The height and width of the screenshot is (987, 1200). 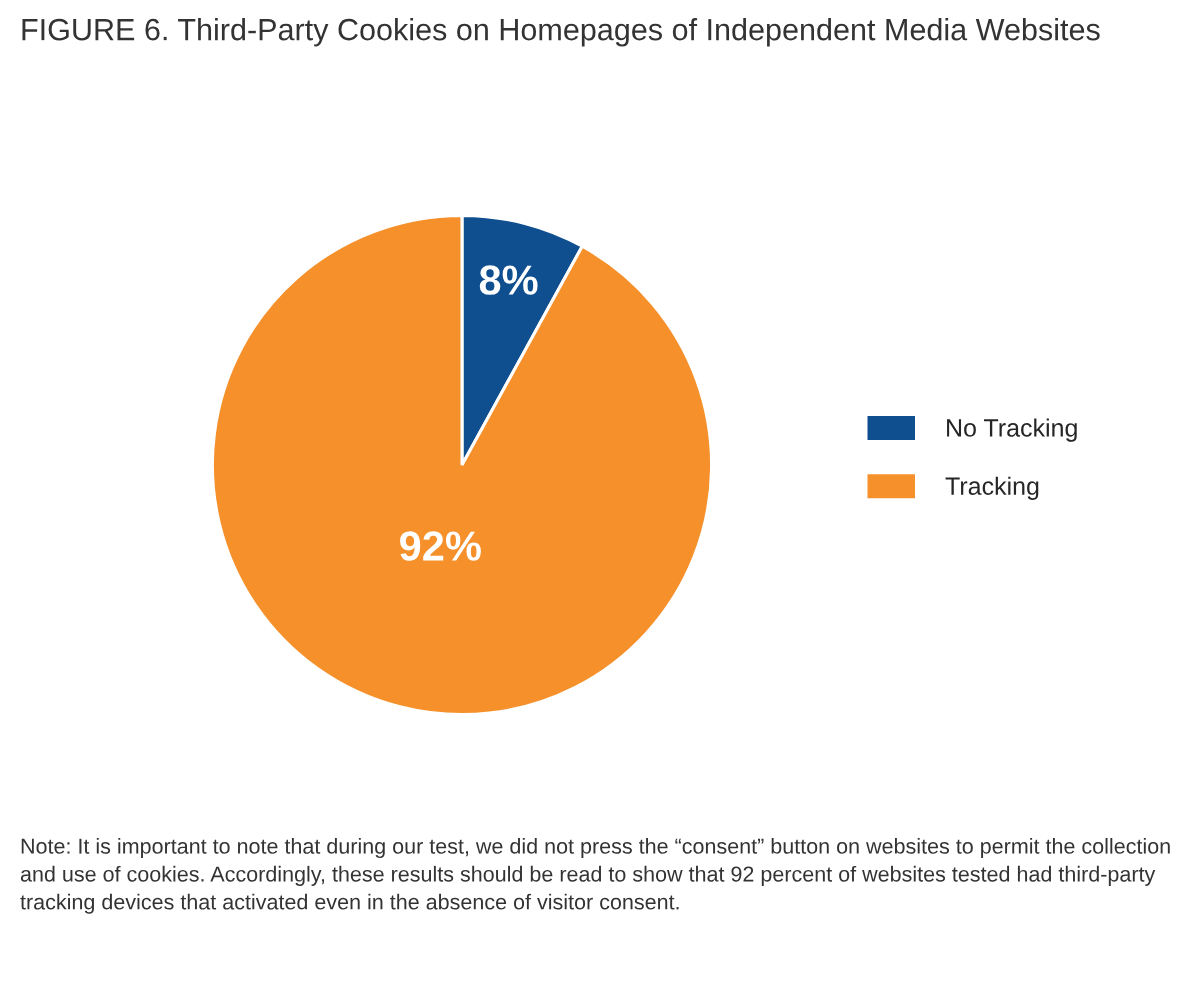 What do you see at coordinates (1012, 430) in the screenshot?
I see `legend-label: No Tracking` at bounding box center [1012, 430].